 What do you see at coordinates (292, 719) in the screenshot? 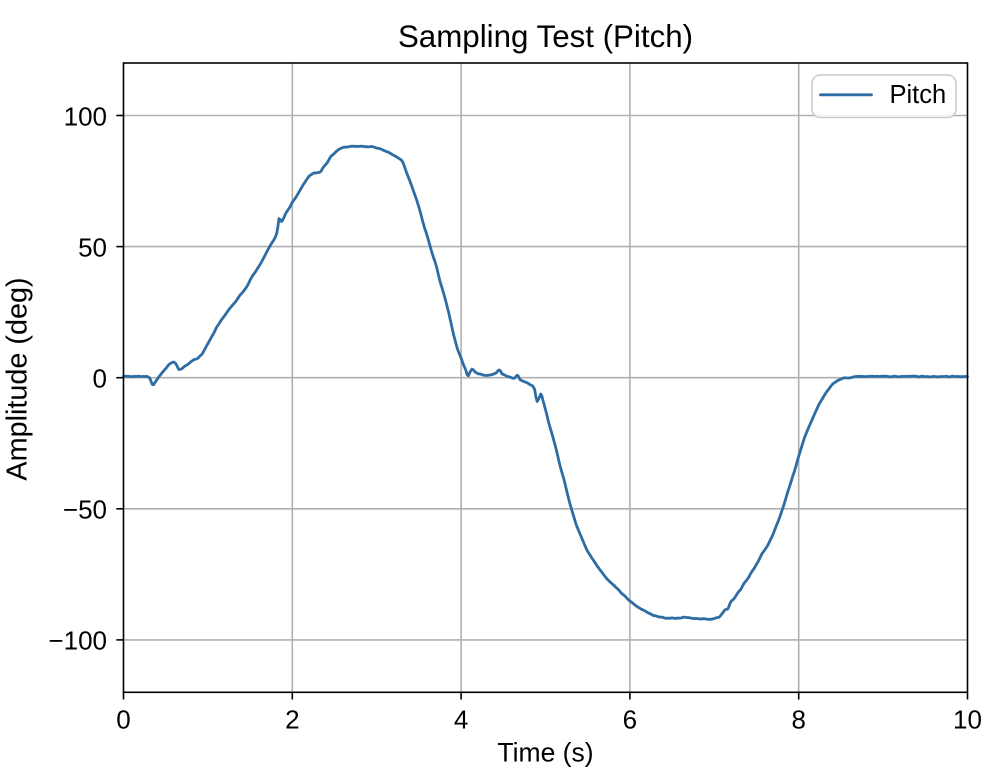
I see `svg-text: 2` at bounding box center [292, 719].